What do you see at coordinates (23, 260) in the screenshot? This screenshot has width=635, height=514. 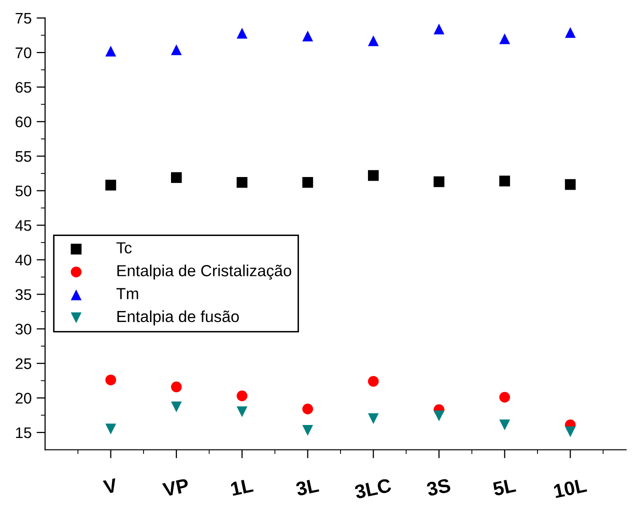 I see `y-tick-label: 40` at bounding box center [23, 260].